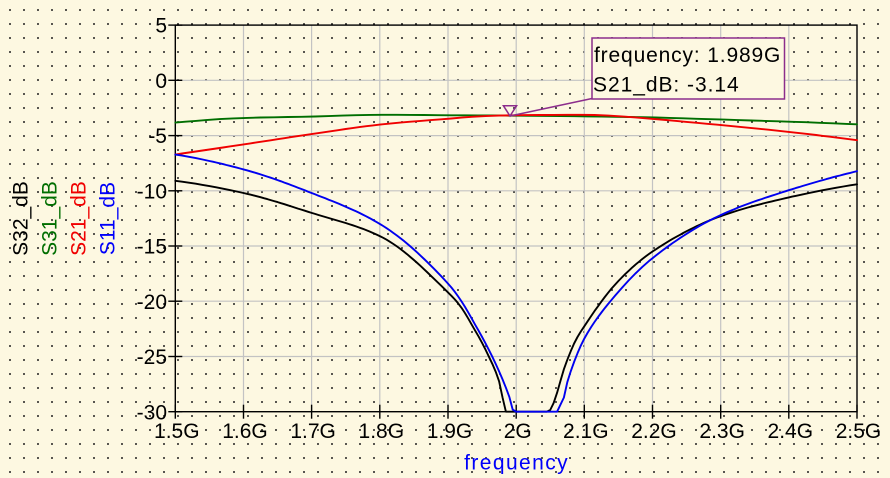 The height and width of the screenshot is (478, 890). I want to click on svg-text: -20, so click(152, 302).